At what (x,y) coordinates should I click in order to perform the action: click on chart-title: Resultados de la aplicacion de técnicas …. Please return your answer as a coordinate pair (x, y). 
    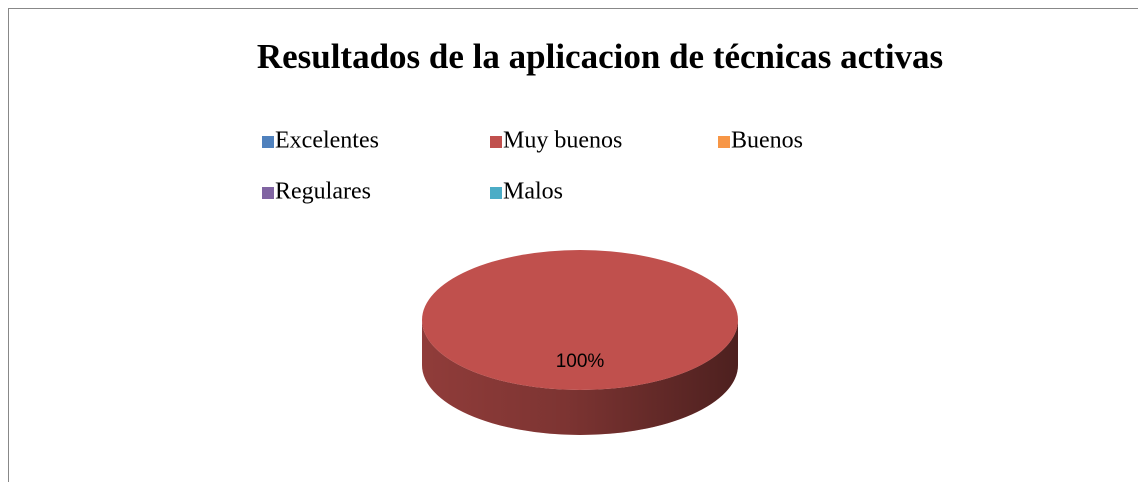
    Looking at the image, I should click on (600, 56).